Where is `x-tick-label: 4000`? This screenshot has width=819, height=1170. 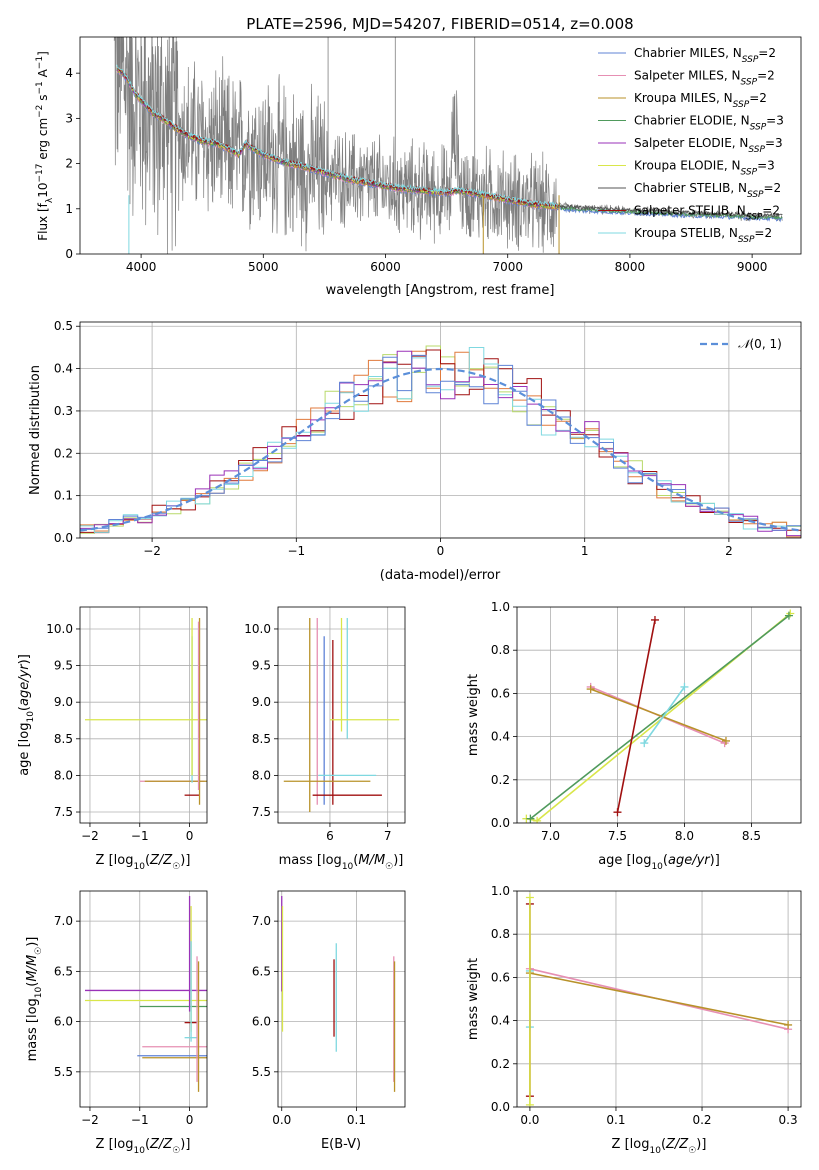 x-tick-label: 4000 is located at coordinates (141, 267).